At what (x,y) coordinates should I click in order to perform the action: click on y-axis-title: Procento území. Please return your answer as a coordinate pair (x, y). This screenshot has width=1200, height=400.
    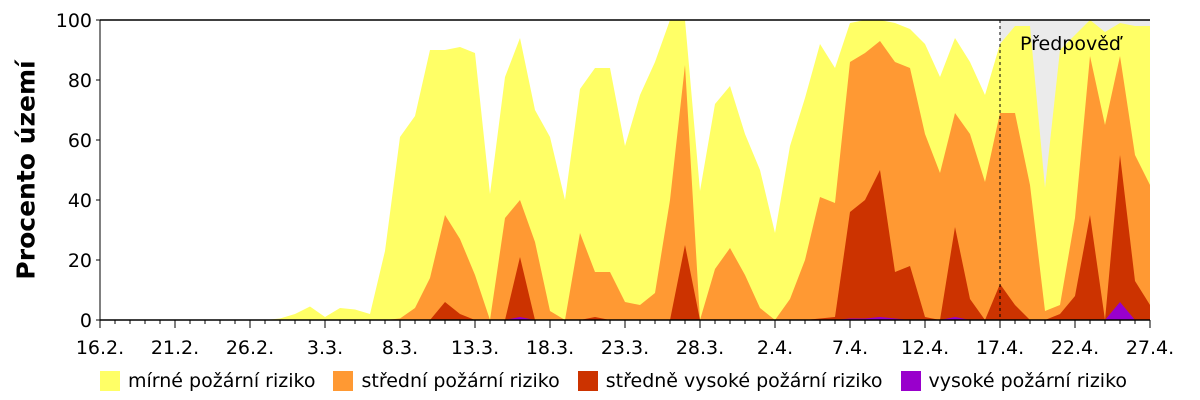
    Looking at the image, I should click on (26, 170).